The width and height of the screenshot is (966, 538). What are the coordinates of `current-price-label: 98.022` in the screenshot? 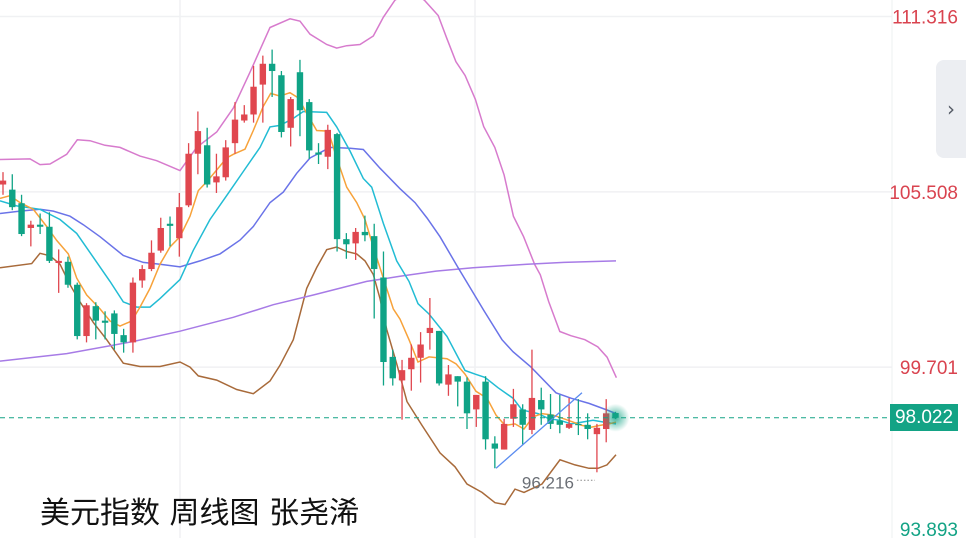 It's located at (924, 417).